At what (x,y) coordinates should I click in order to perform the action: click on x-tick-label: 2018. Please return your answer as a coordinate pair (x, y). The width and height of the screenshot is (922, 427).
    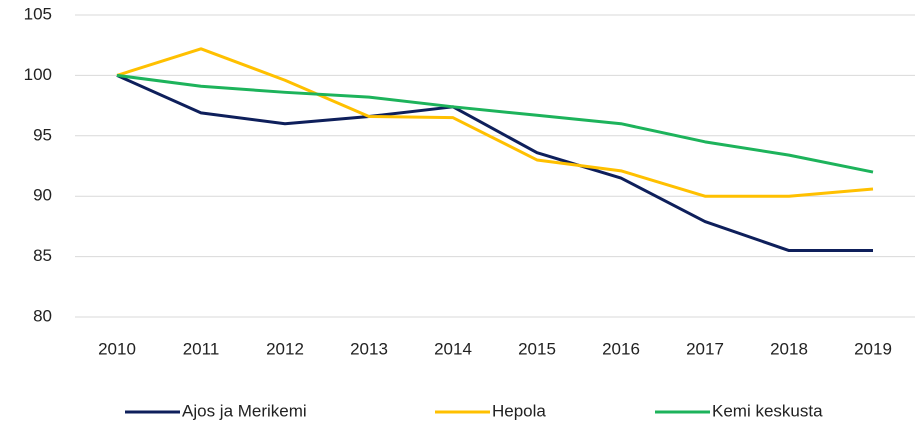
    Looking at the image, I should click on (789, 348).